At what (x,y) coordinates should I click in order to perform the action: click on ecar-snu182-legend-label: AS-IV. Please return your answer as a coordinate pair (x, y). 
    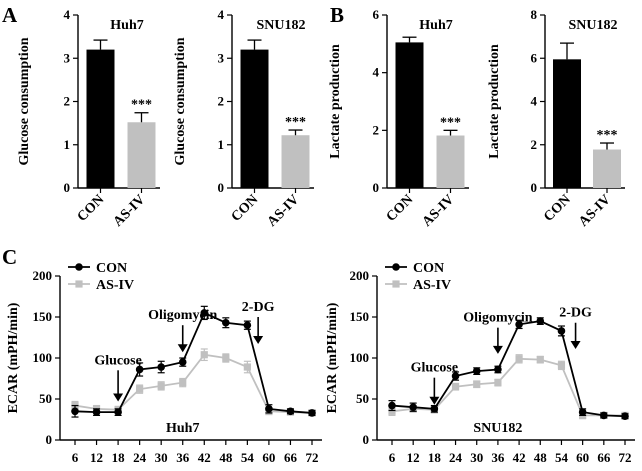
    Looking at the image, I should click on (432, 285).